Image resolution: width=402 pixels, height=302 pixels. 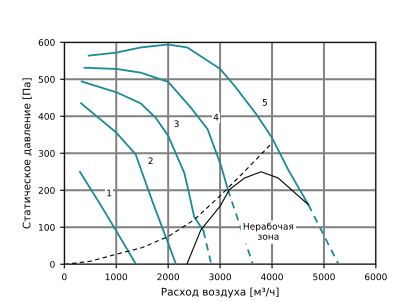 I want to click on x-tick-label: 2000, so click(x=168, y=276).